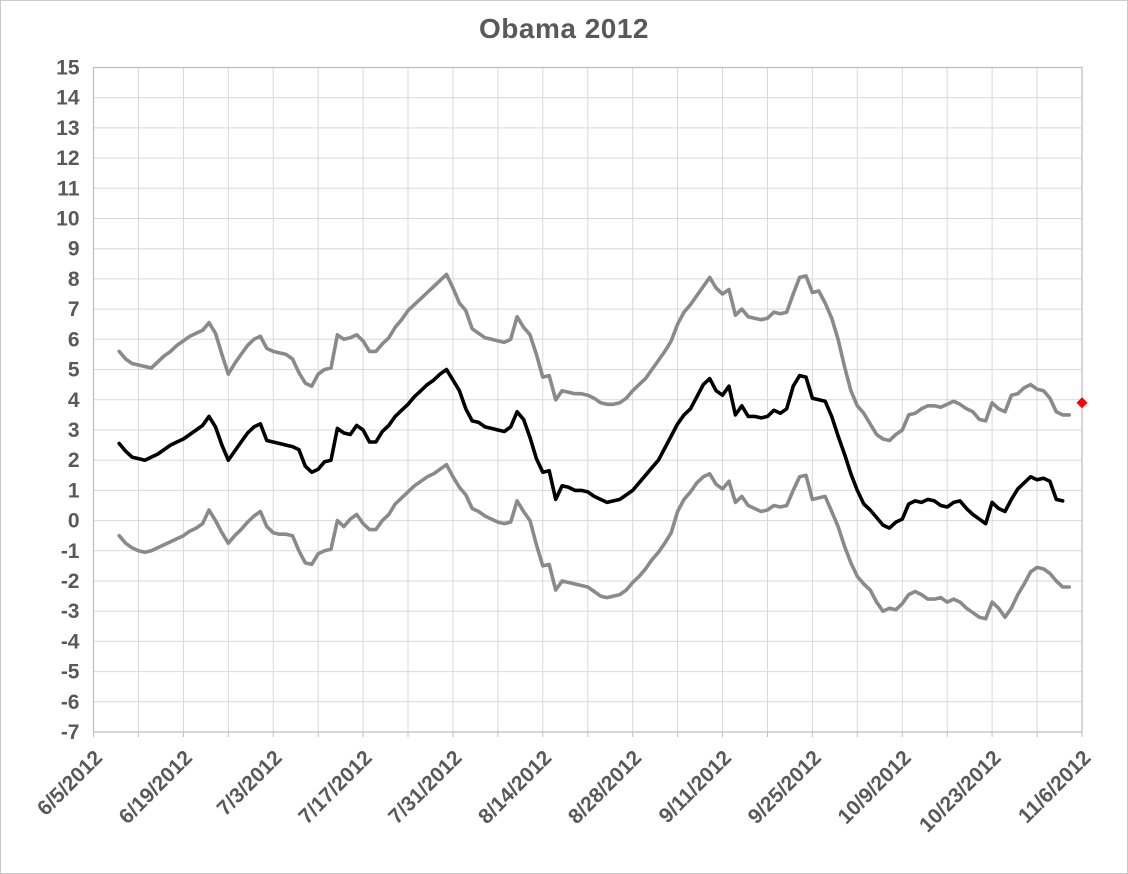 This screenshot has width=1128, height=874. What do you see at coordinates (335, 787) in the screenshot?
I see `x-tick-label: 7/17/2012` at bounding box center [335, 787].